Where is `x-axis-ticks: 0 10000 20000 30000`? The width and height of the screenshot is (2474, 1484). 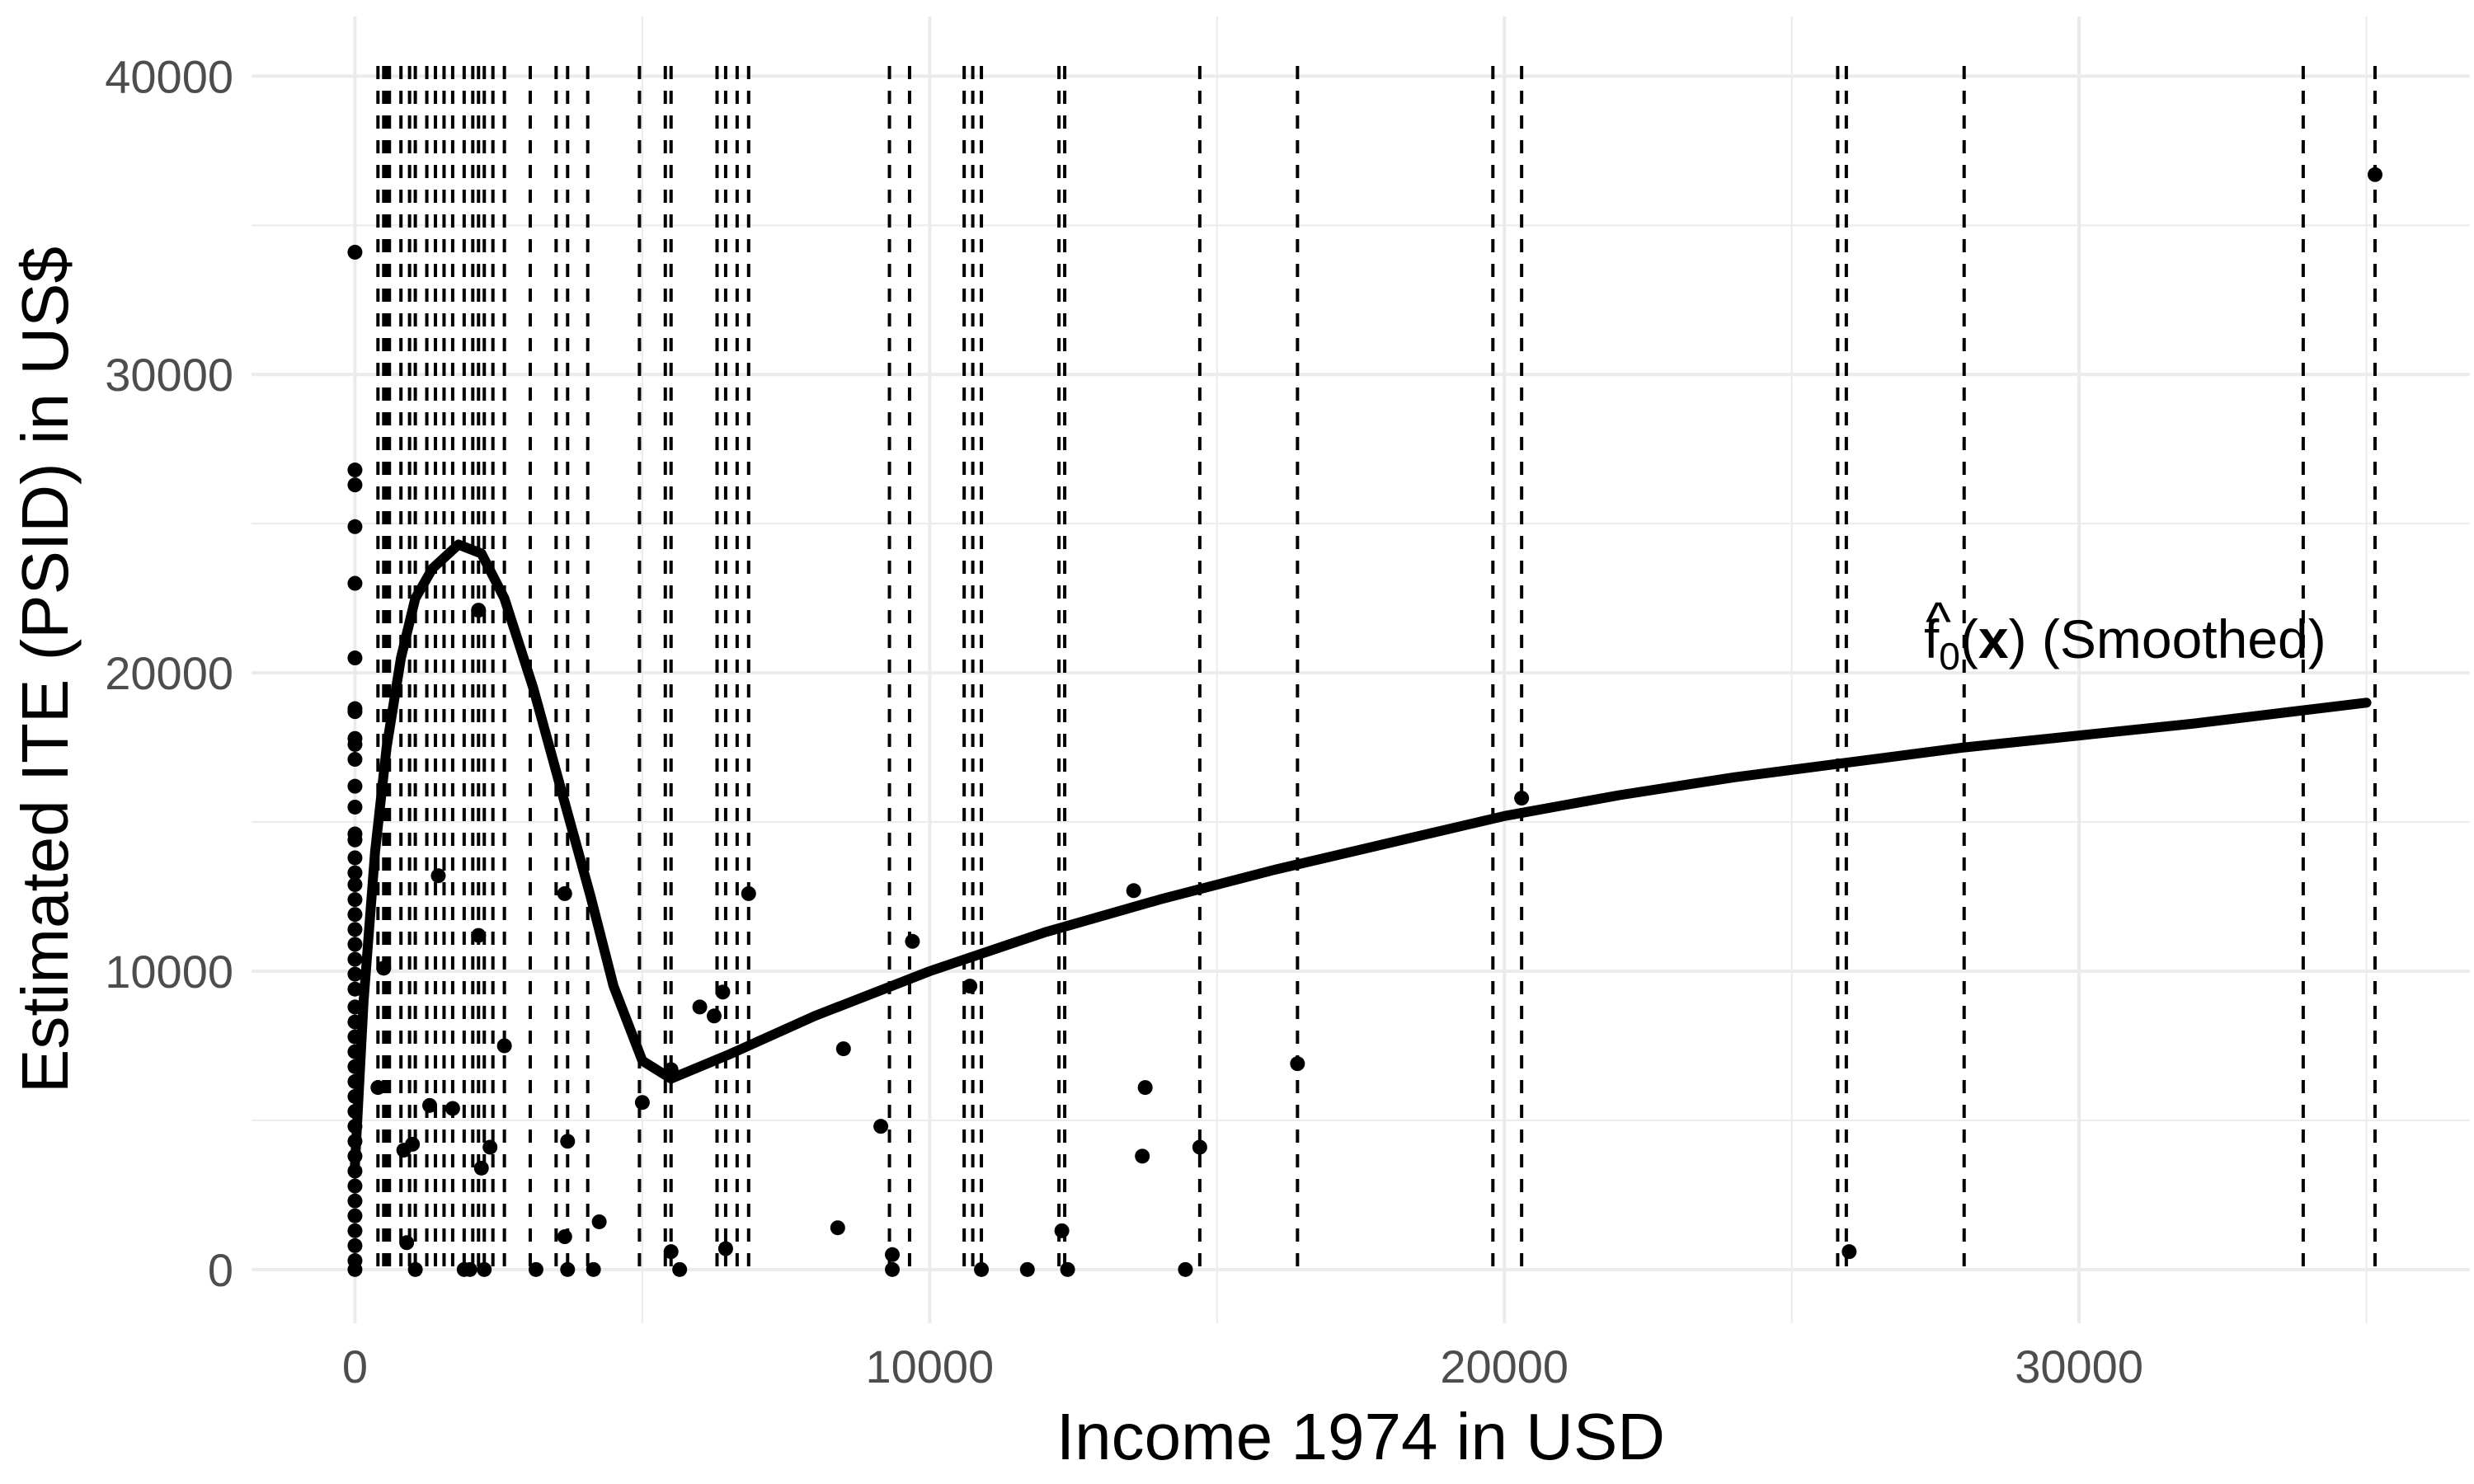 x-axis-ticks: 0 10000 20000 30000 is located at coordinates (1242, 1366).